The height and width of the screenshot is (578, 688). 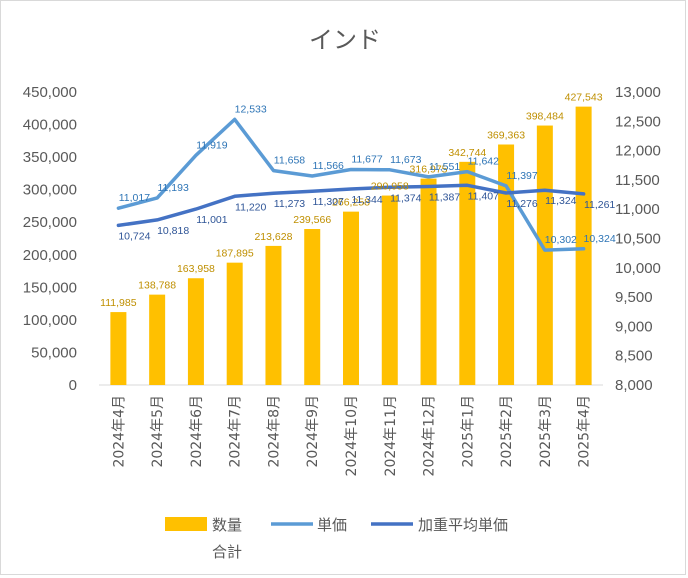 What do you see at coordinates (521, 204) in the screenshot?
I see `weighted-avg-label: 11,276` at bounding box center [521, 204].